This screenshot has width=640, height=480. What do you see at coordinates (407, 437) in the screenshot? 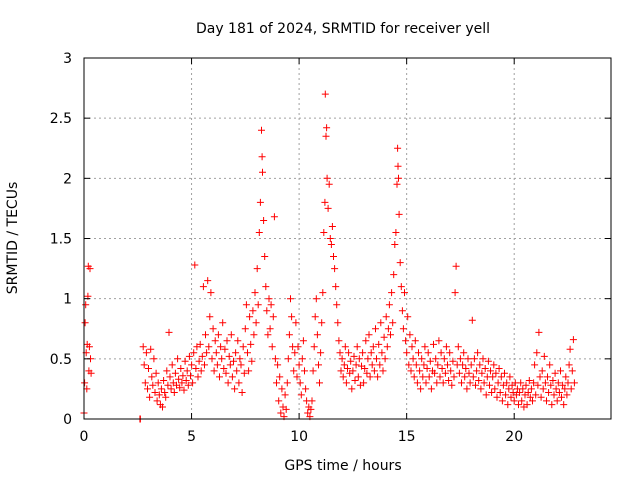
I see `x-tick-label: 15` at bounding box center [407, 437].